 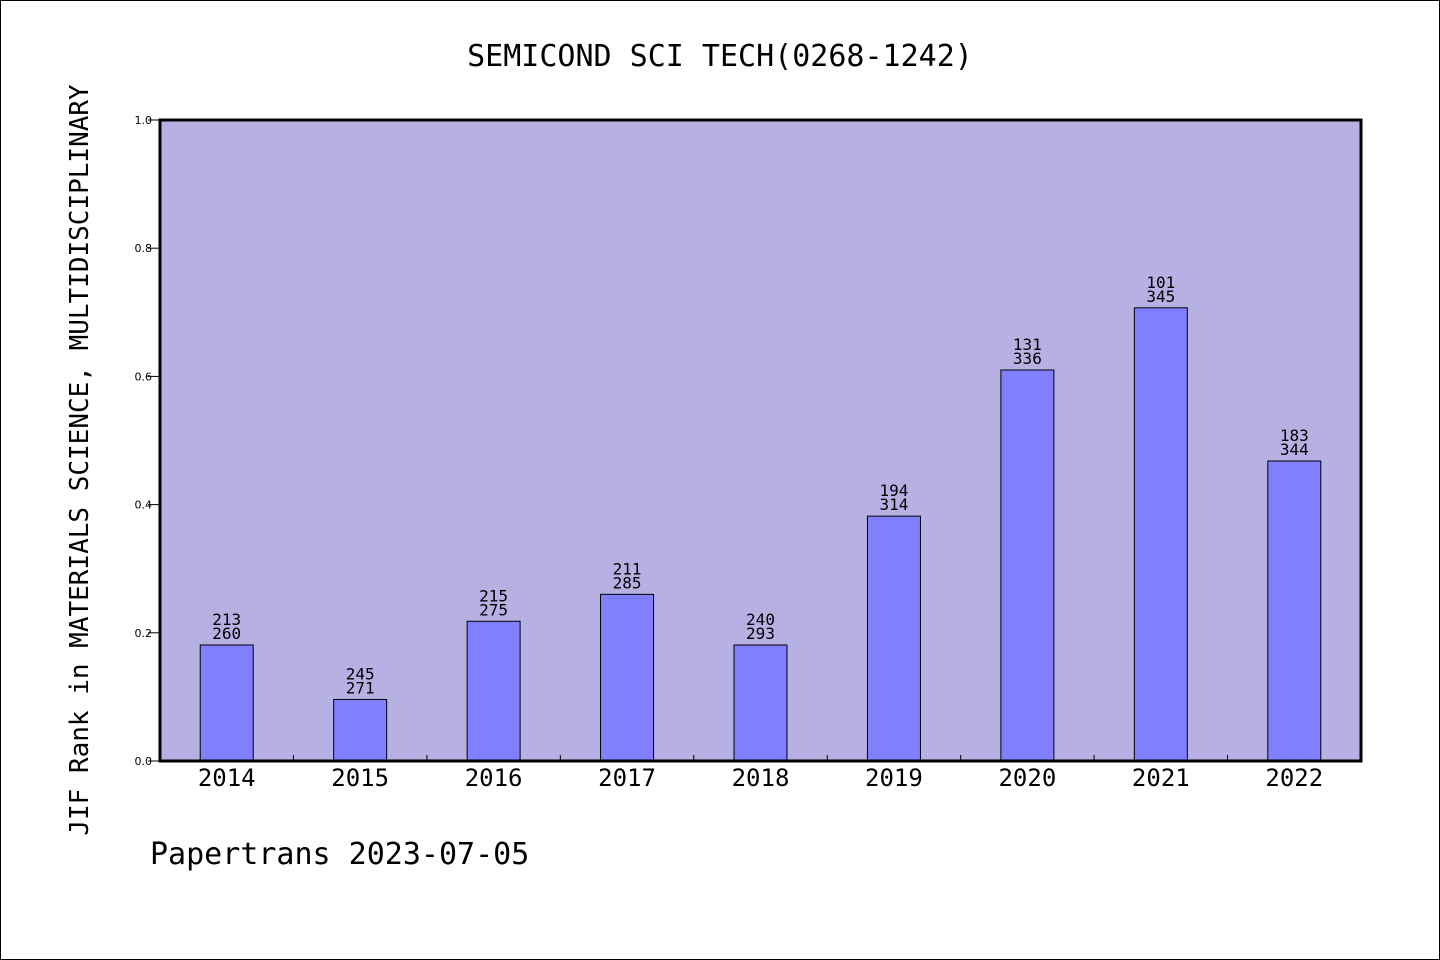 I want to click on bar-label-bottom: 285, so click(x=627, y=582).